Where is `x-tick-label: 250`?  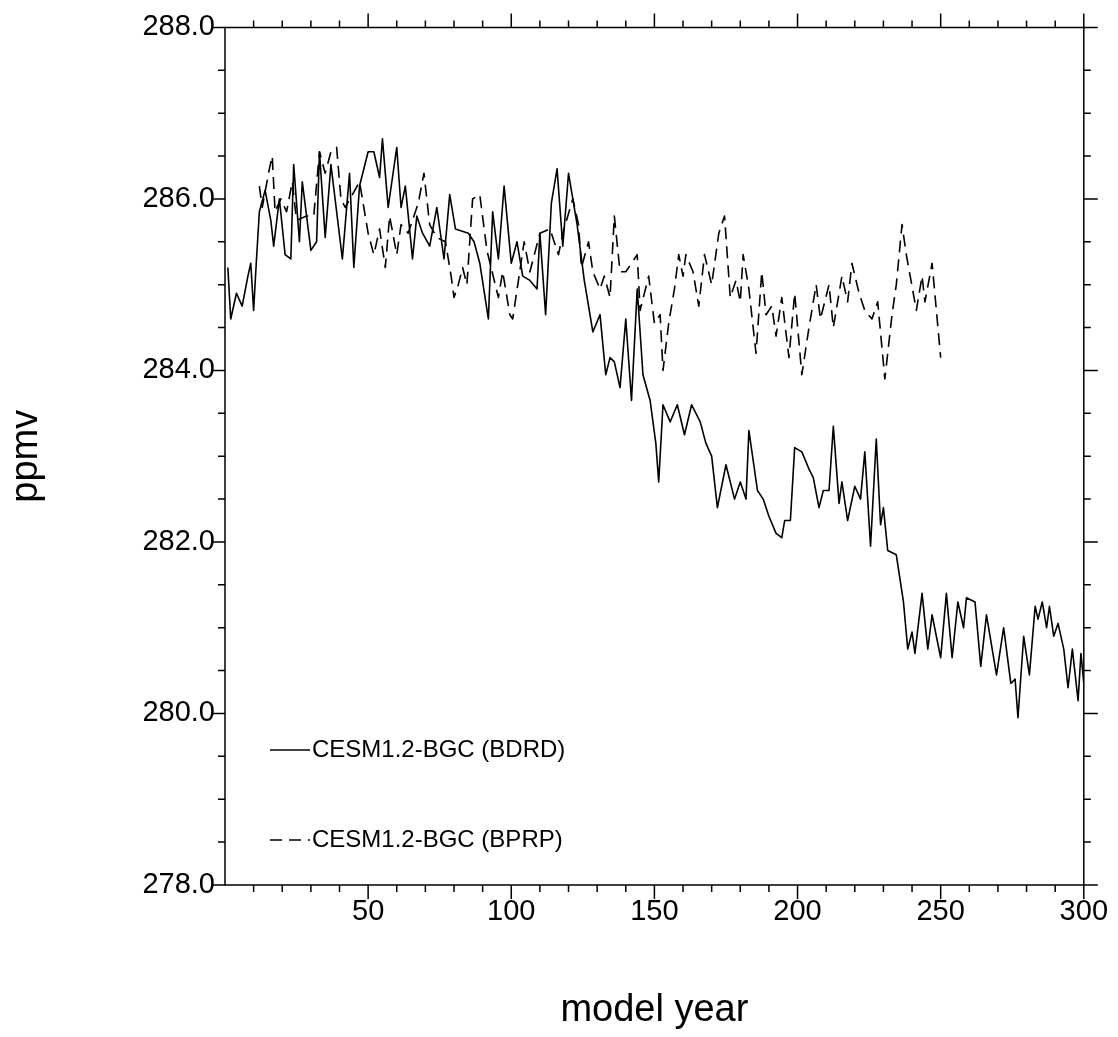
x-tick-label: 250 is located at coordinates (940, 910).